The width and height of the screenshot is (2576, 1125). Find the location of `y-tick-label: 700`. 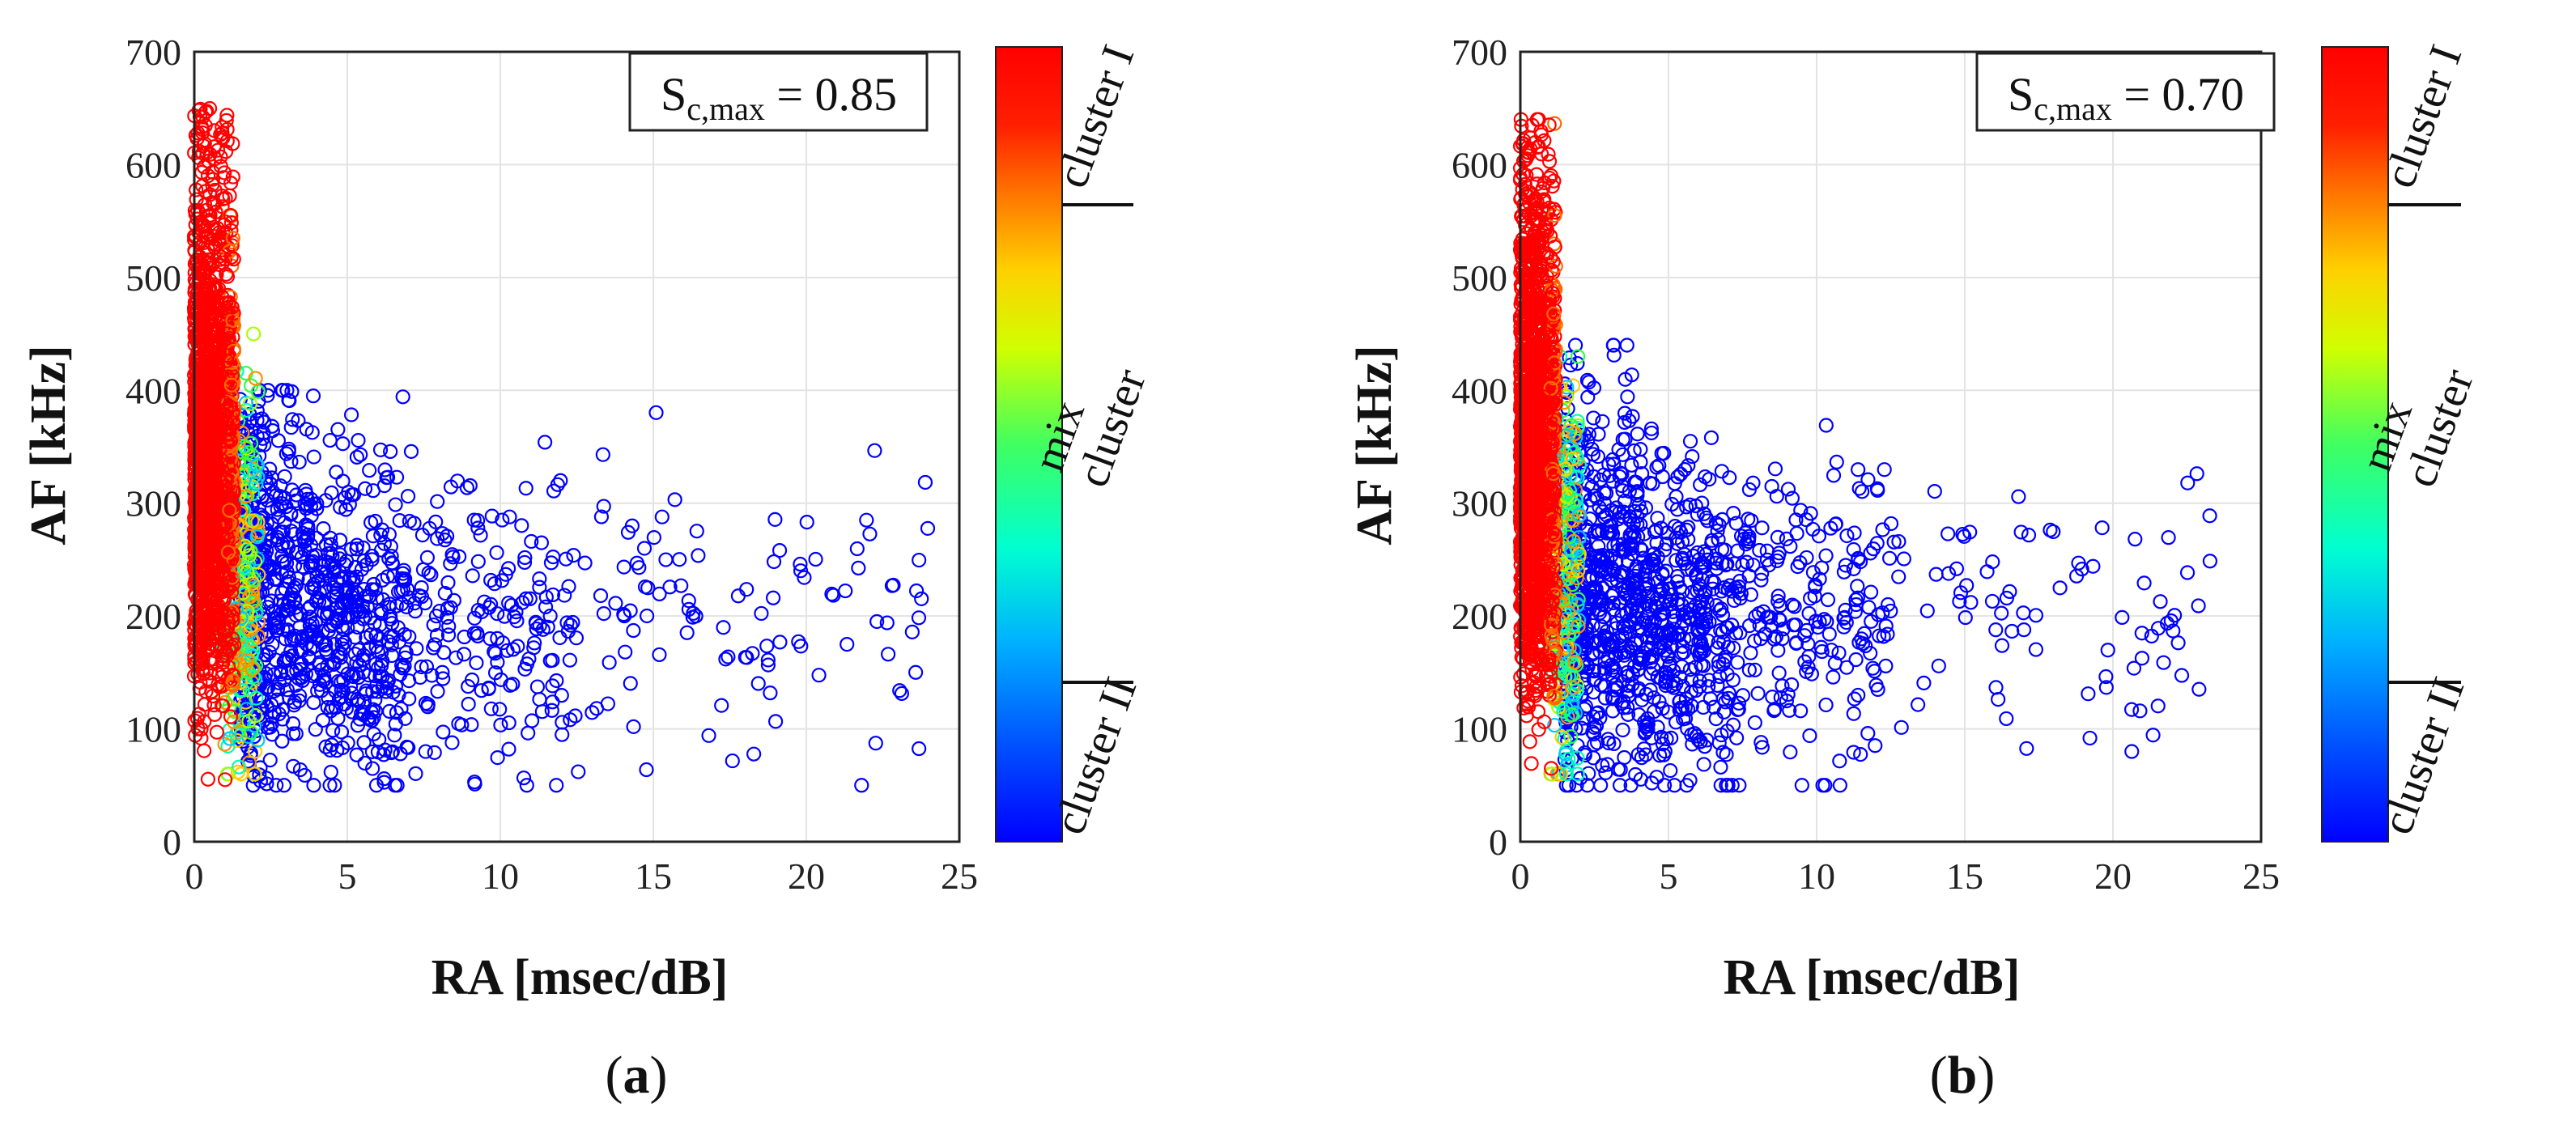

y-tick-label: 700 is located at coordinates (153, 52).